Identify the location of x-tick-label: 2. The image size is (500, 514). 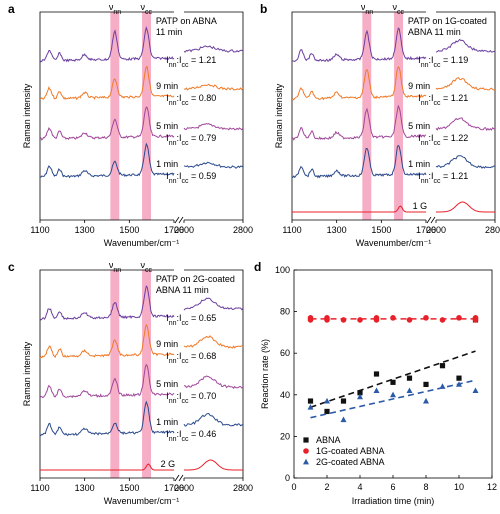
(326, 487).